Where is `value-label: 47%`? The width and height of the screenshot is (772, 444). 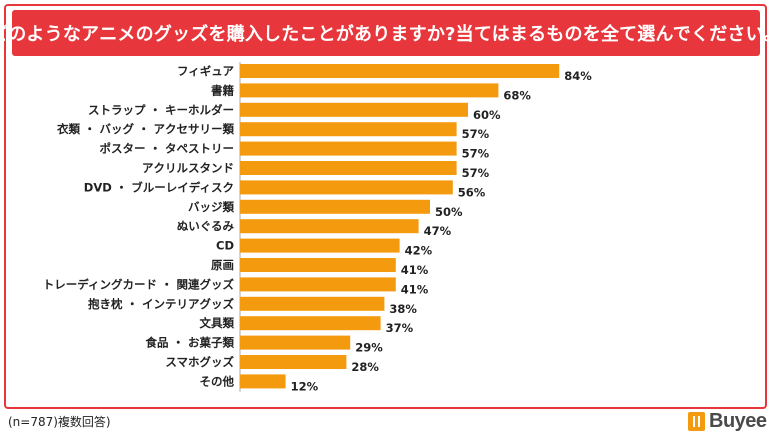 value-label: 47% is located at coordinates (438, 231).